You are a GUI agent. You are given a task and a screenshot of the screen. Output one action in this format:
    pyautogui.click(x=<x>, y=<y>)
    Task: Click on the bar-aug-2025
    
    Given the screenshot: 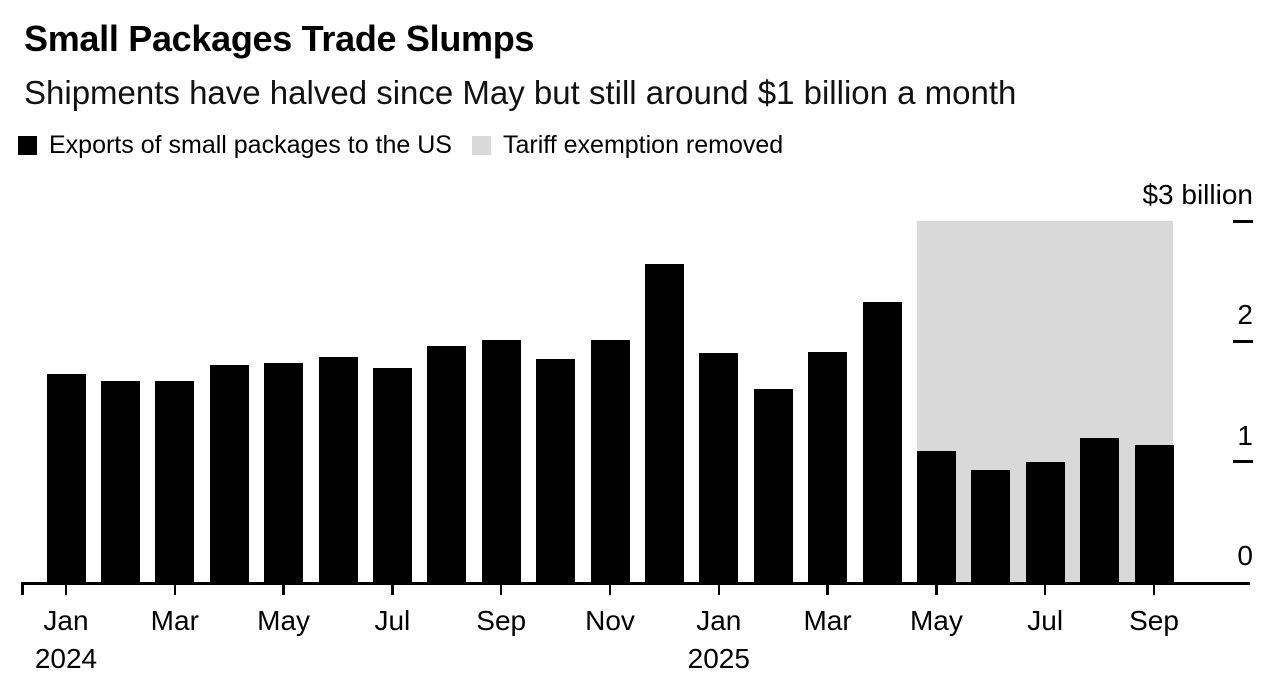 What is the action you would take?
    pyautogui.click(x=1100, y=509)
    